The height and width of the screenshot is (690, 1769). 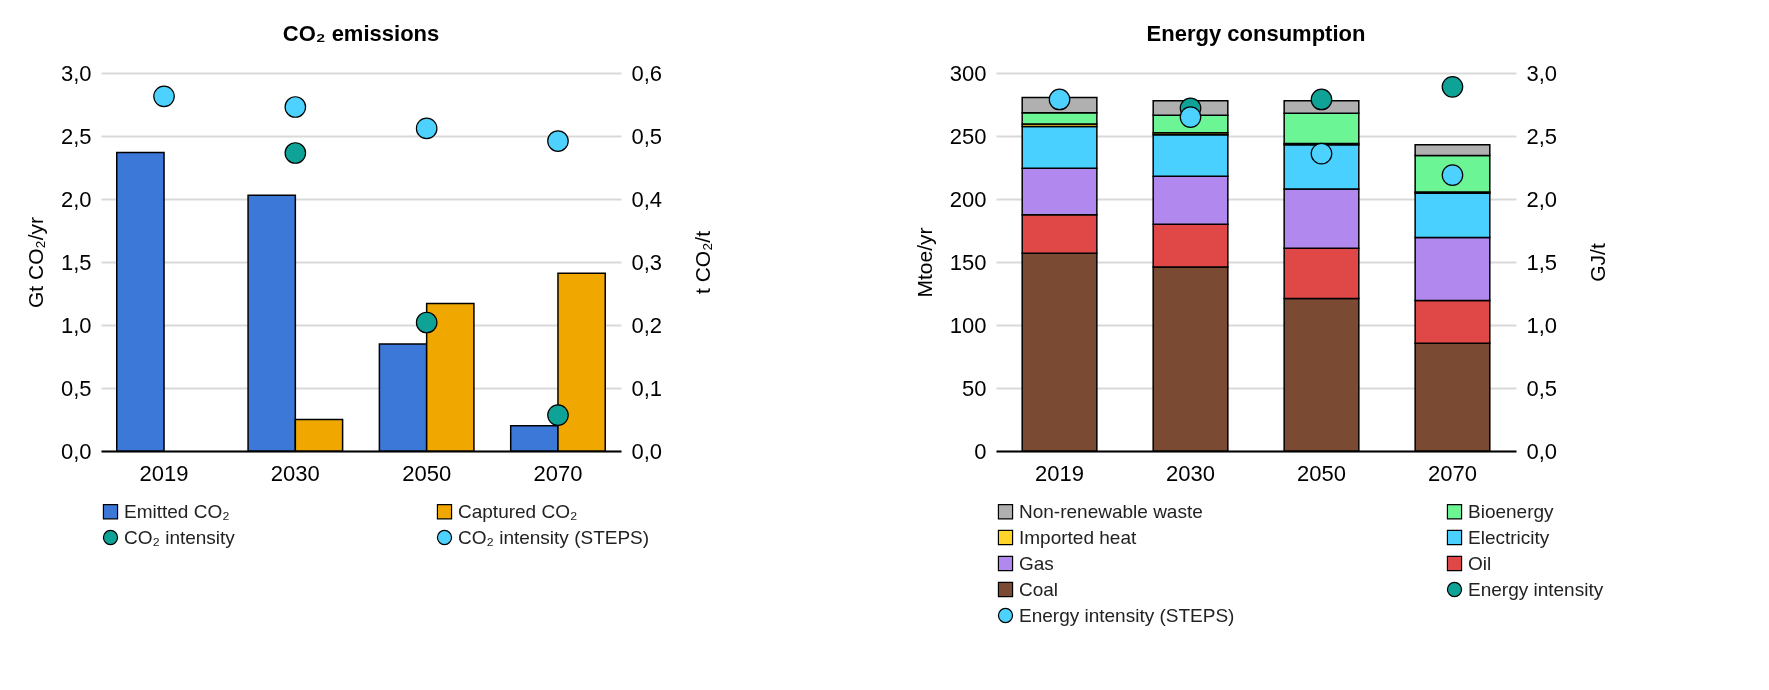 I want to click on legend-label: Bioenergy, so click(x=1511, y=511).